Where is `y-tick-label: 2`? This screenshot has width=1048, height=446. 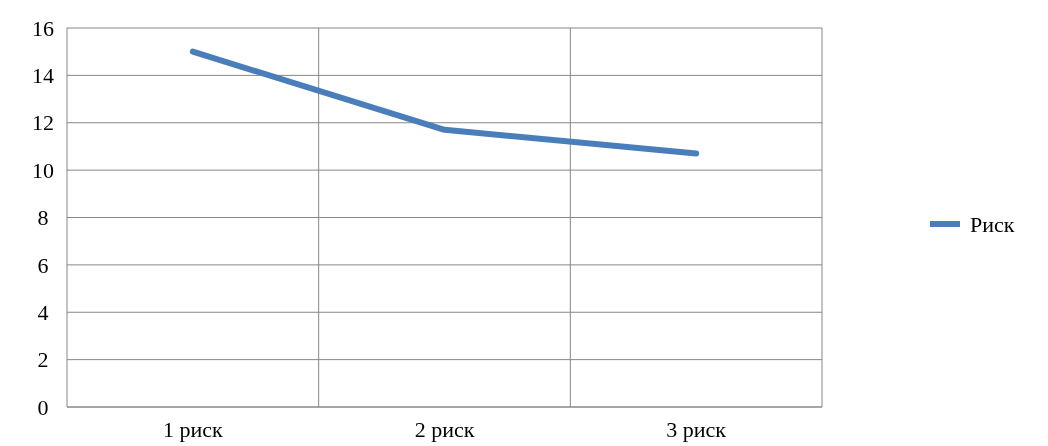 y-tick-label: 2 is located at coordinates (43, 360).